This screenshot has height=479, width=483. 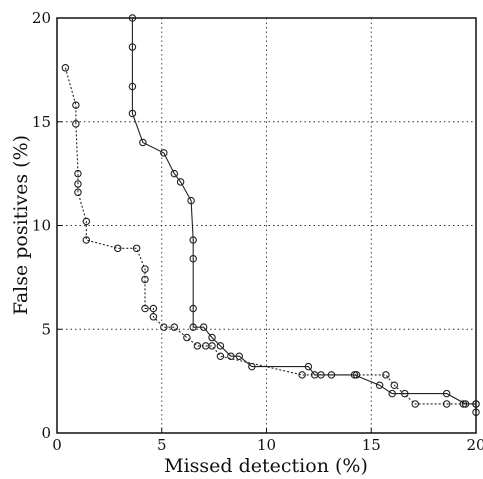 I want to click on y-tick-label: 10, so click(x=41, y=226).